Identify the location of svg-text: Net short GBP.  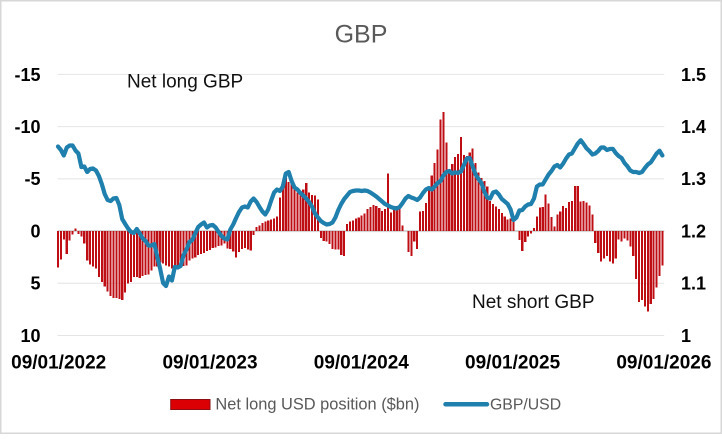
(533, 302).